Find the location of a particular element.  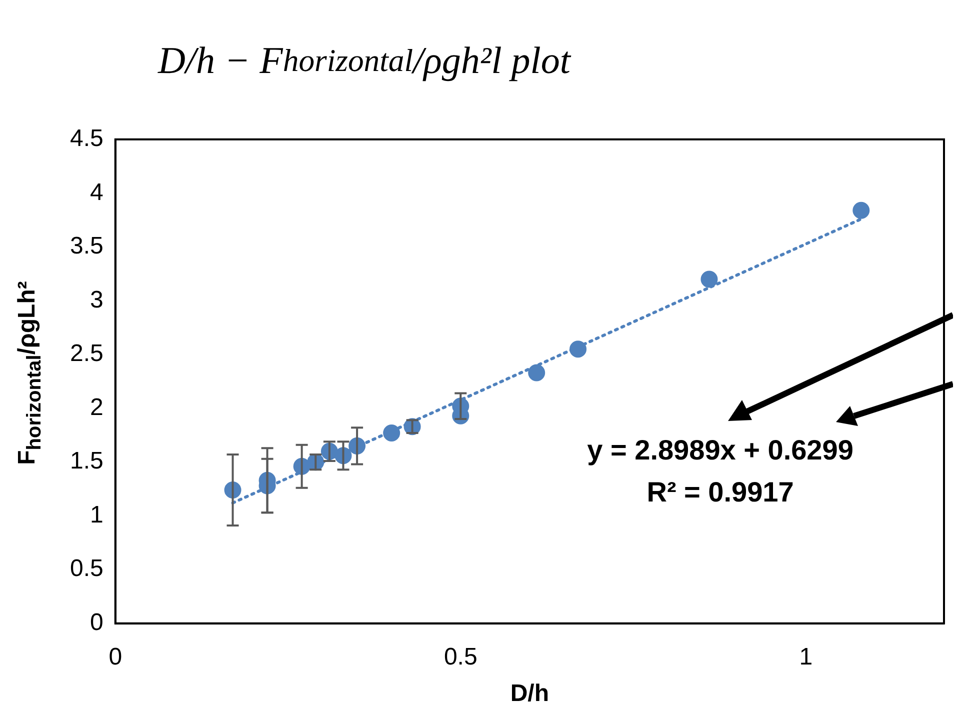

y-tick-label: 4 is located at coordinates (97, 192).